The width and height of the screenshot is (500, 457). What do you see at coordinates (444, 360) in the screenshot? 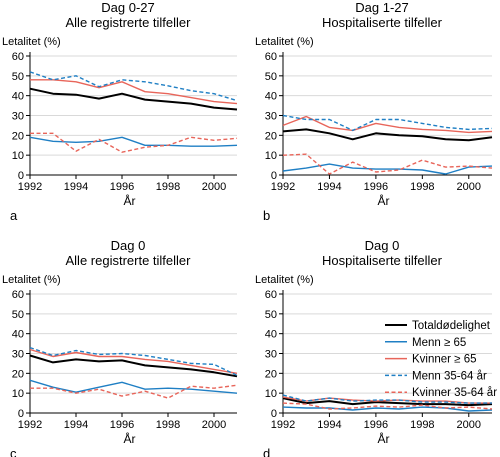
I see `legend-label: Kvinner ≥ 65` at bounding box center [444, 360].